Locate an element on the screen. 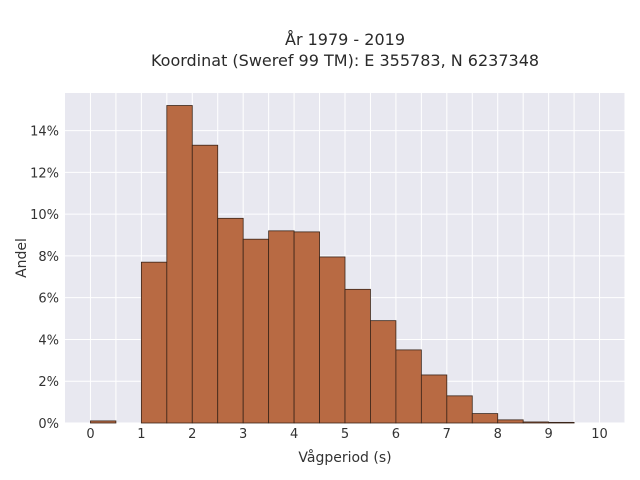 The image size is (640, 480). x-tick-label: 4 is located at coordinates (294, 434).